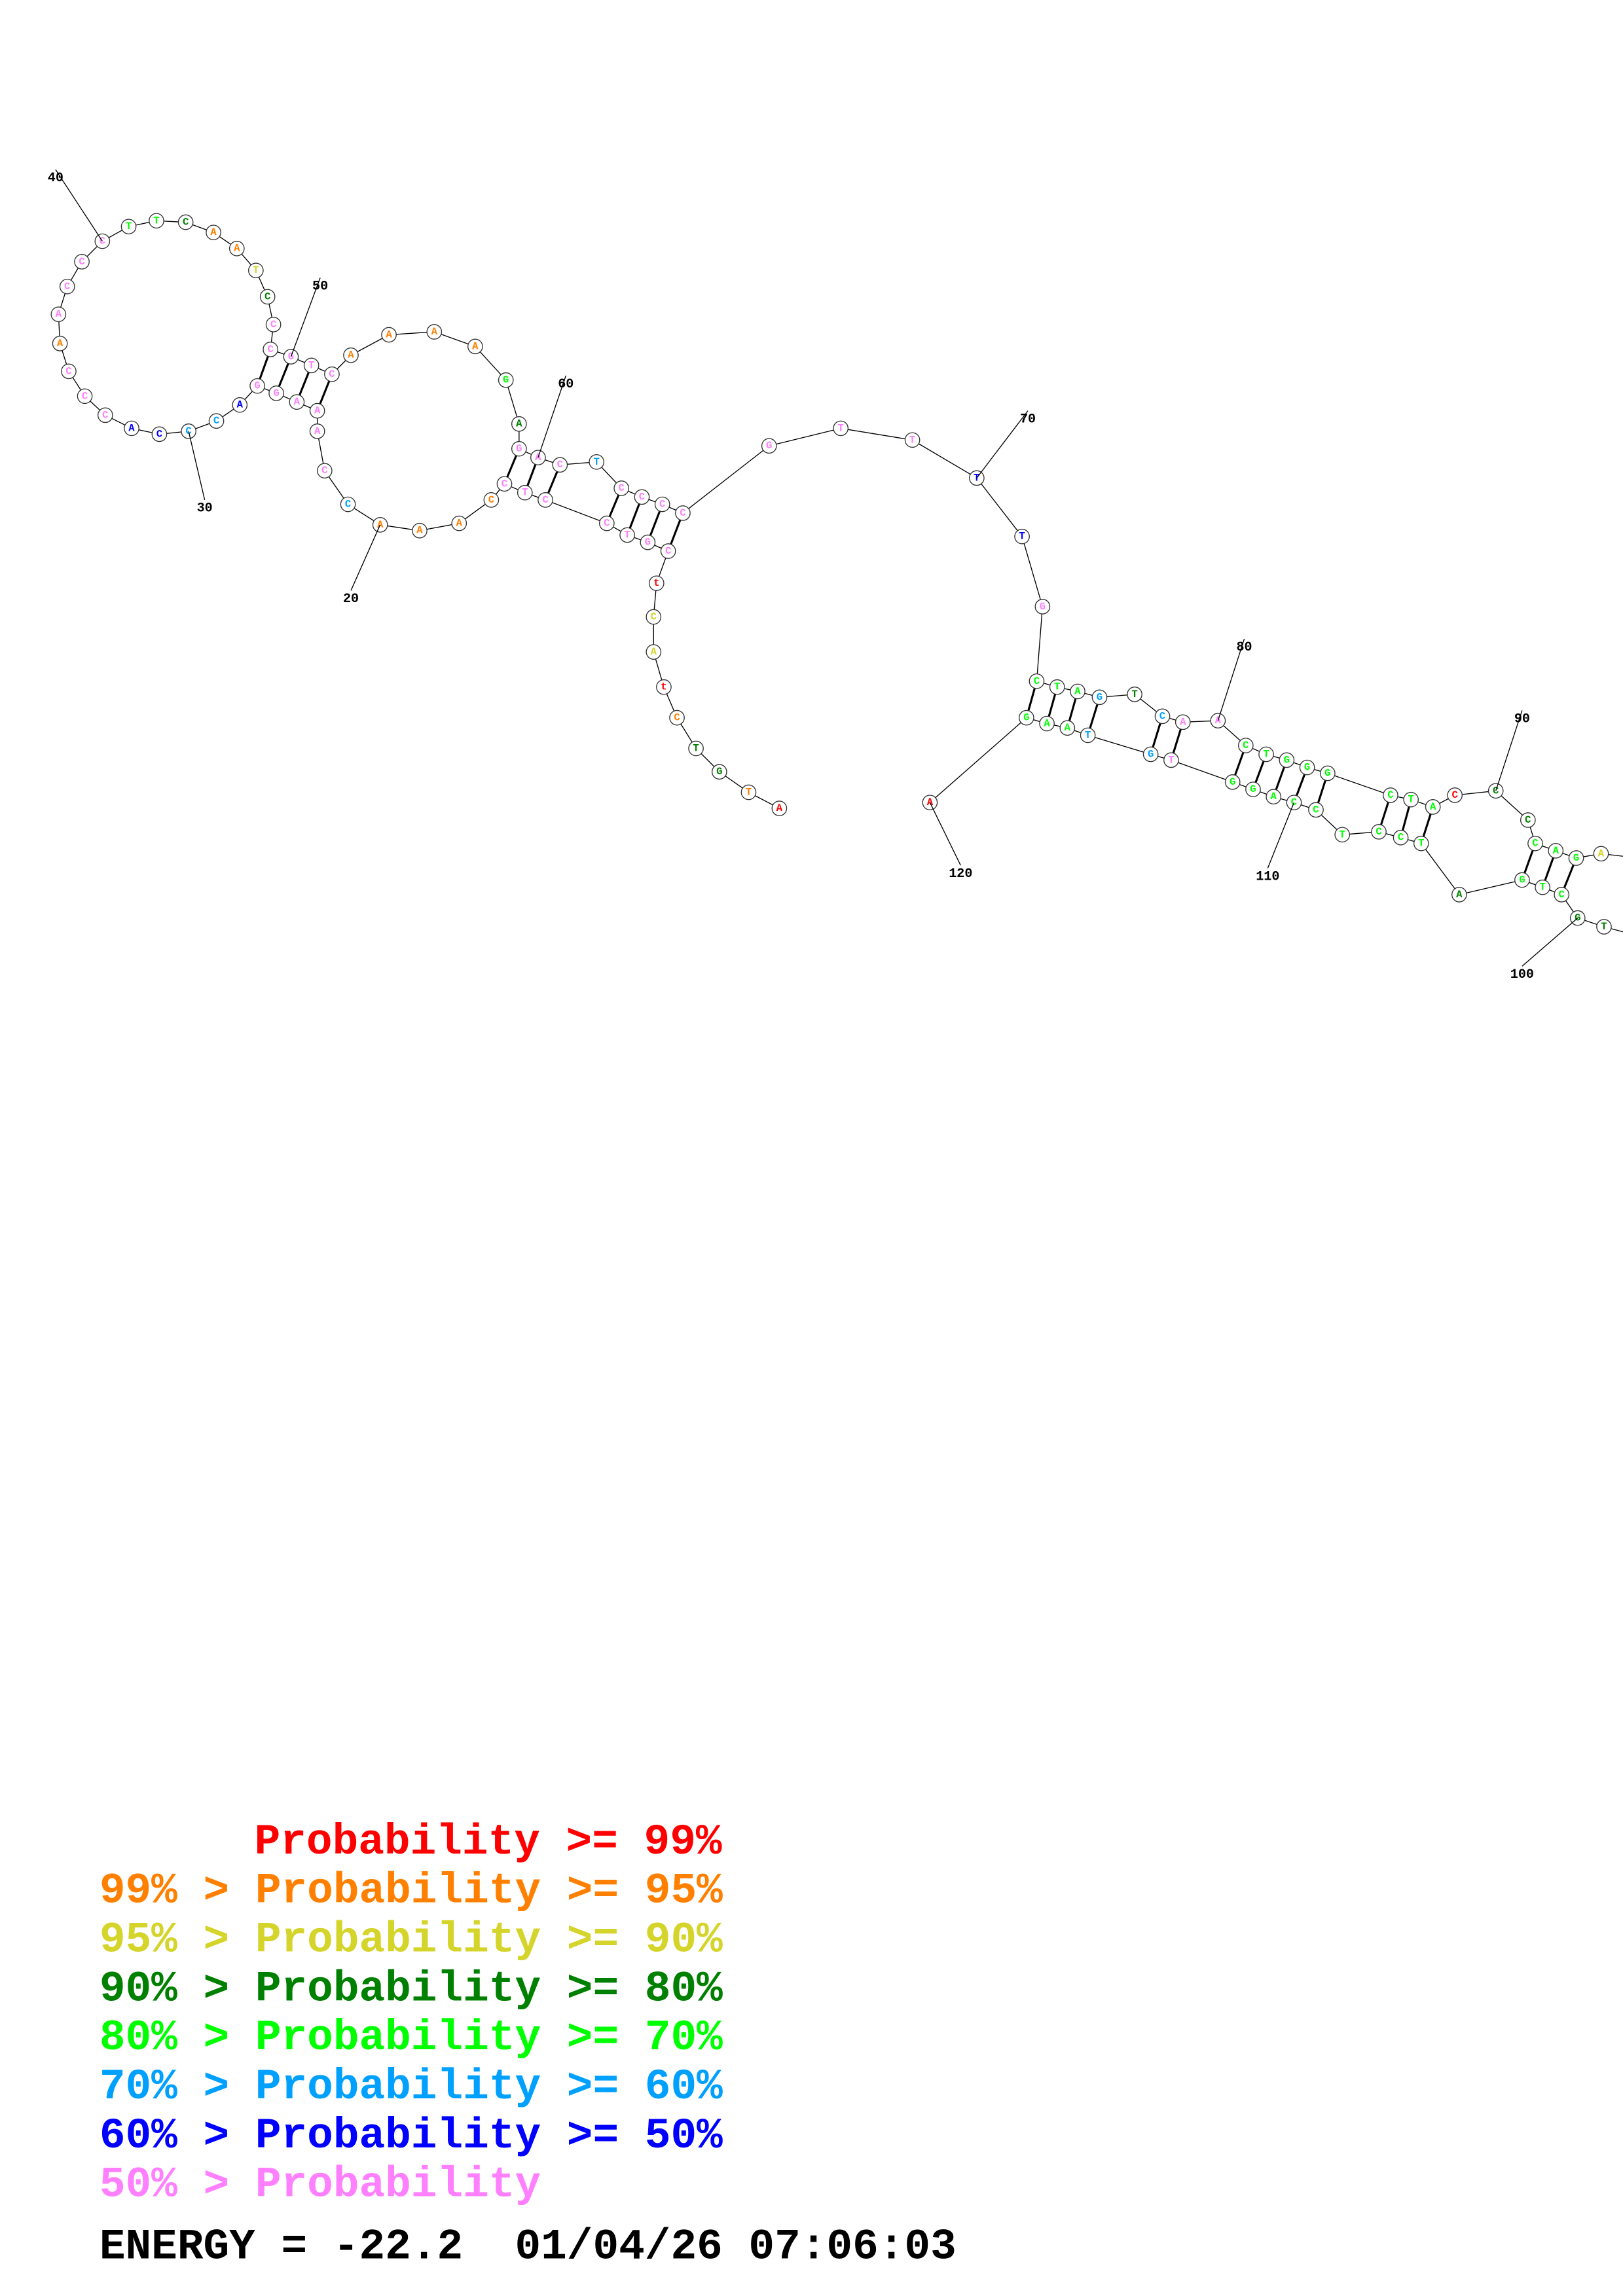  Describe the element at coordinates (1522, 974) in the screenshot. I see `position-label: 100` at that location.